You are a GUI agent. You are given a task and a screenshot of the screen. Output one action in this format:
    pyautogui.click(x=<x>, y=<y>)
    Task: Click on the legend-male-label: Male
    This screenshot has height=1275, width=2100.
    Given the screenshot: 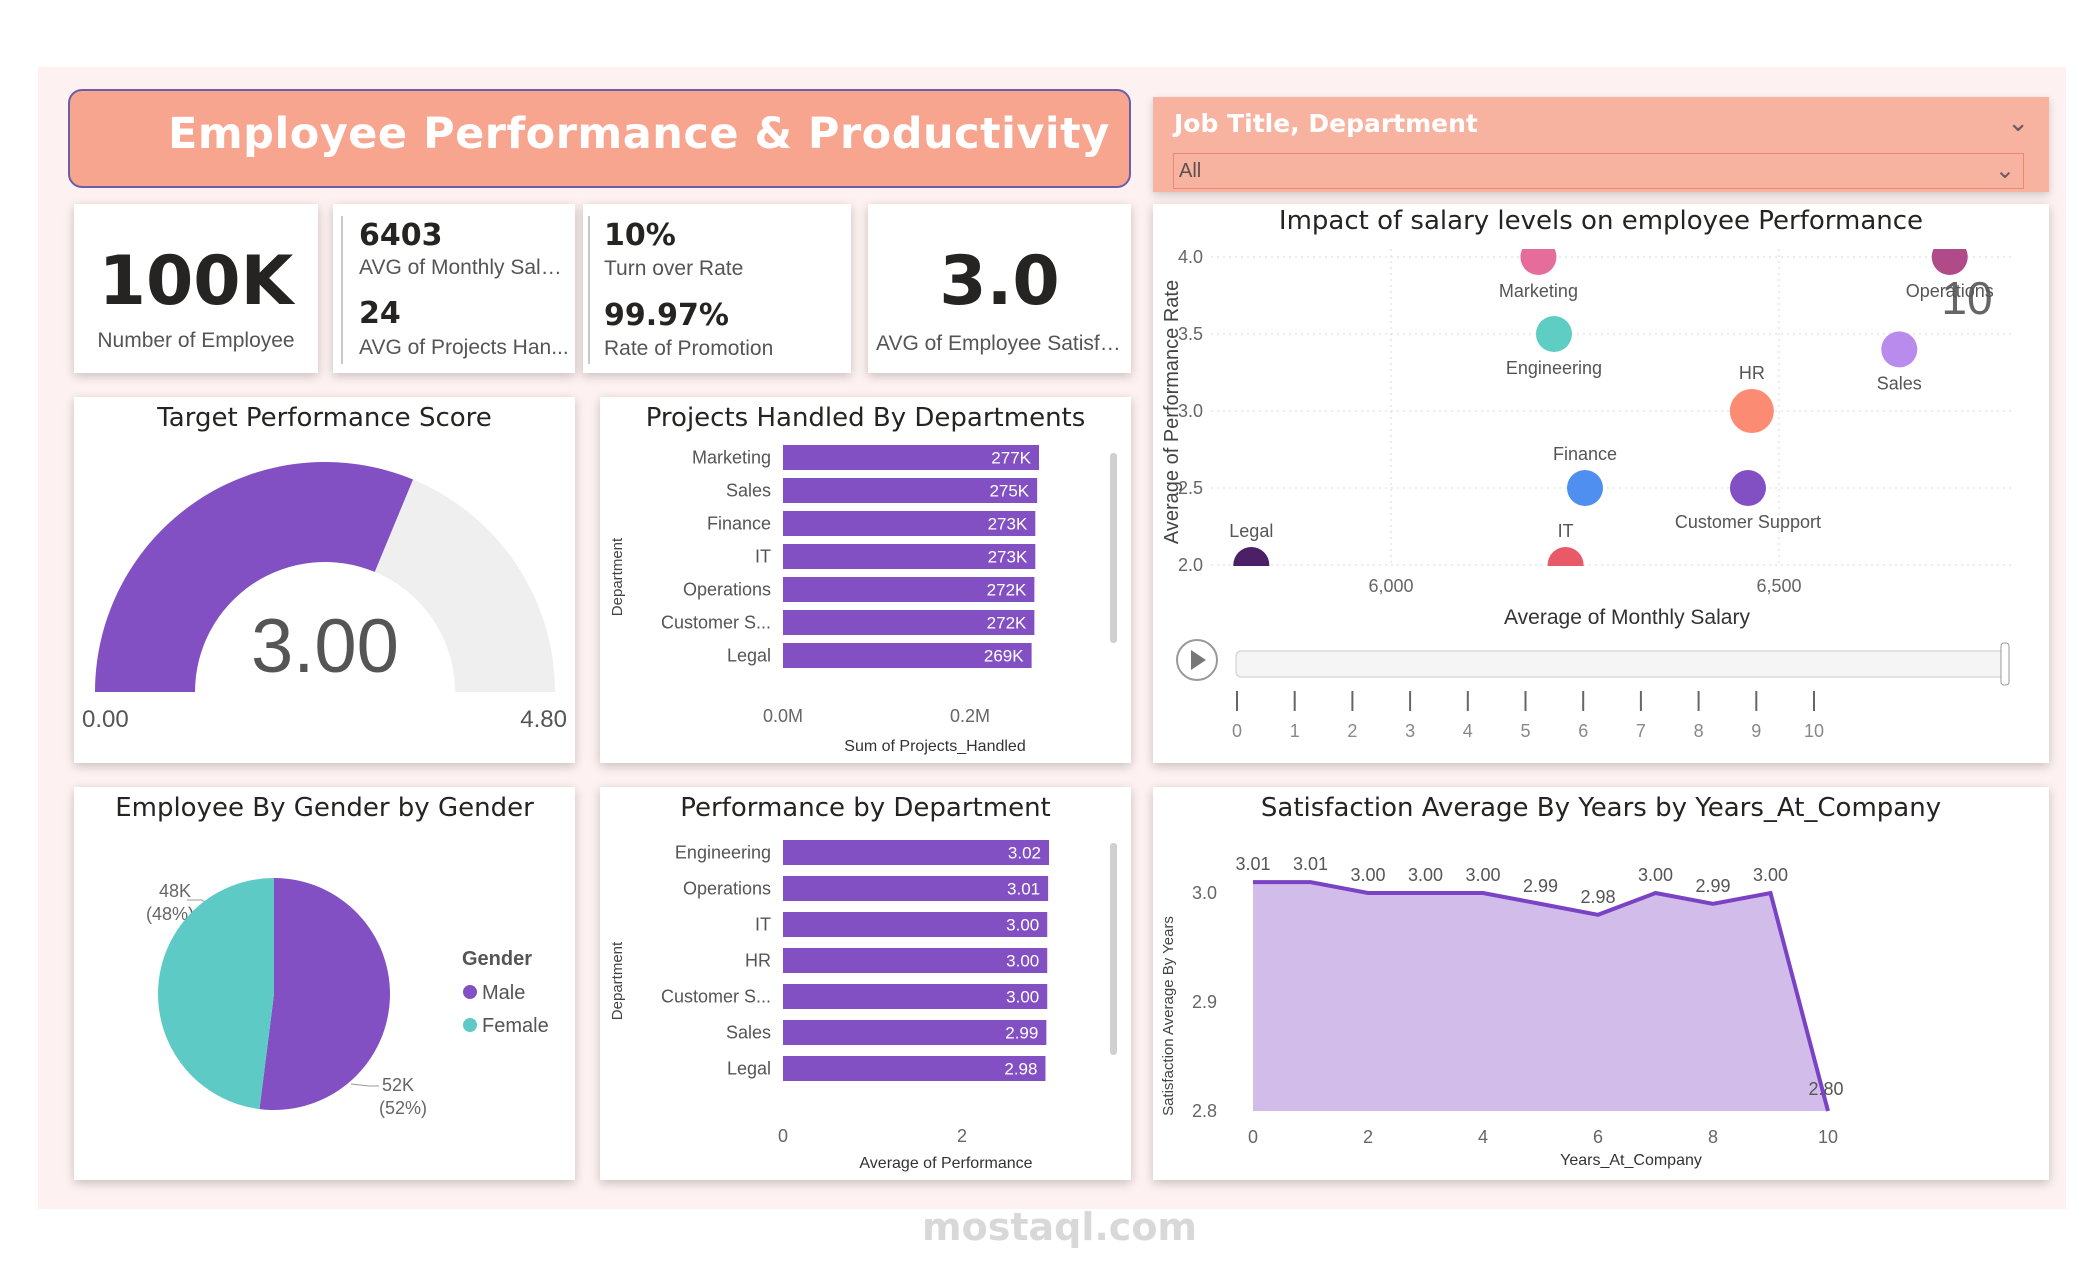 What is the action you would take?
    pyautogui.click(x=503, y=993)
    